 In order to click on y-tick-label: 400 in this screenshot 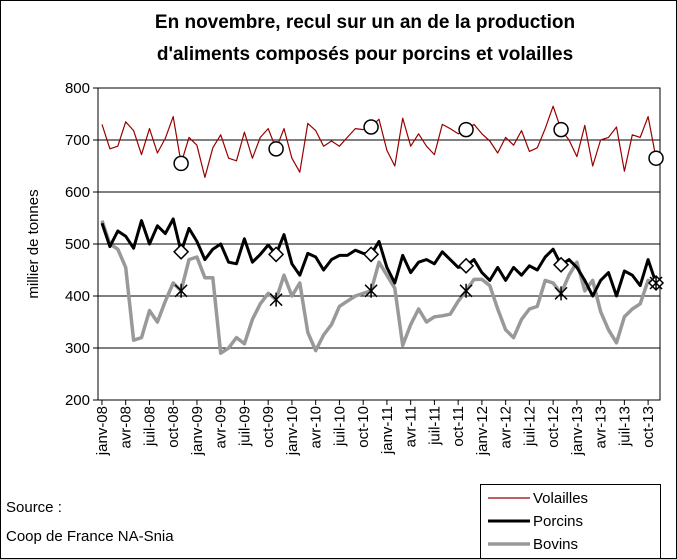, I will do `click(77, 296)`.